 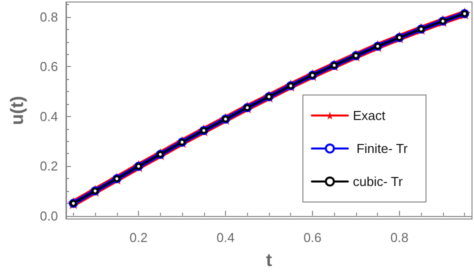 I want to click on y-tick-label: 0.8, so click(x=49, y=16).